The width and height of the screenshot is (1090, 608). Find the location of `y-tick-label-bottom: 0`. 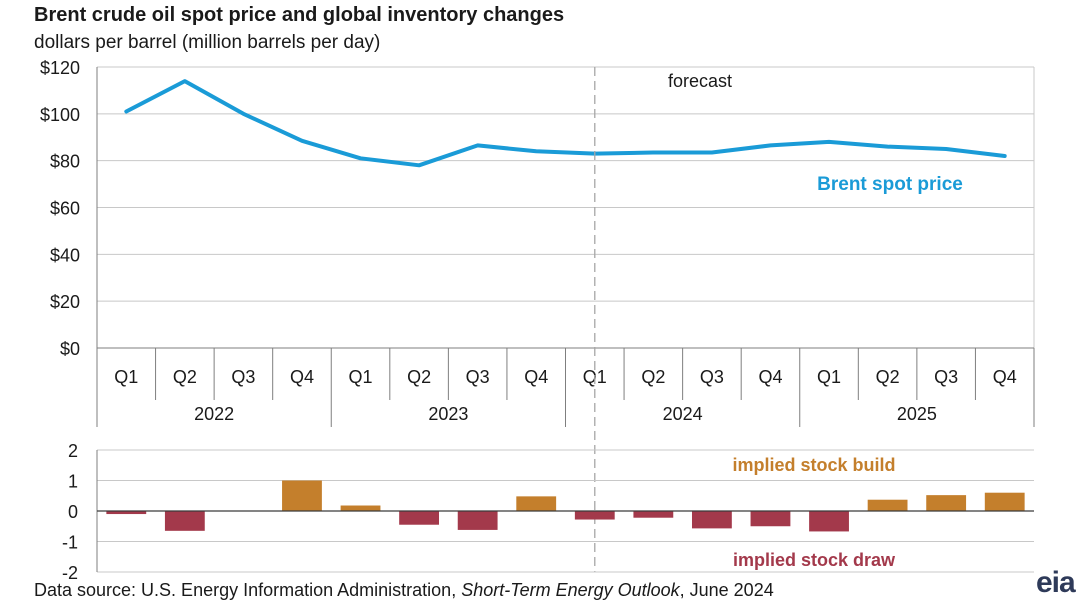

y-tick-label-bottom: 0 is located at coordinates (73, 512).